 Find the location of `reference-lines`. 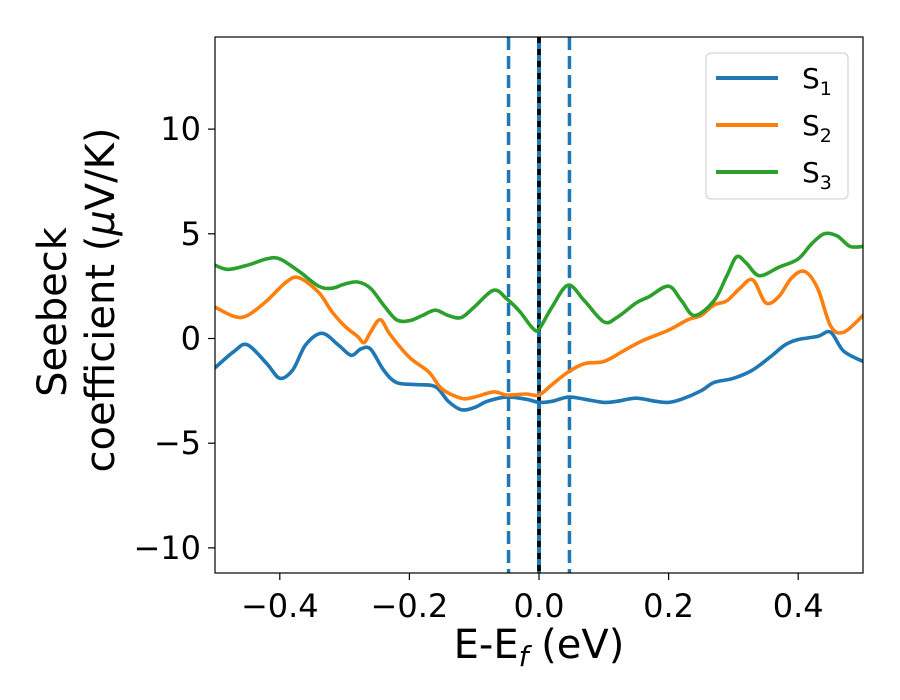

reference-lines is located at coordinates (539, 305).